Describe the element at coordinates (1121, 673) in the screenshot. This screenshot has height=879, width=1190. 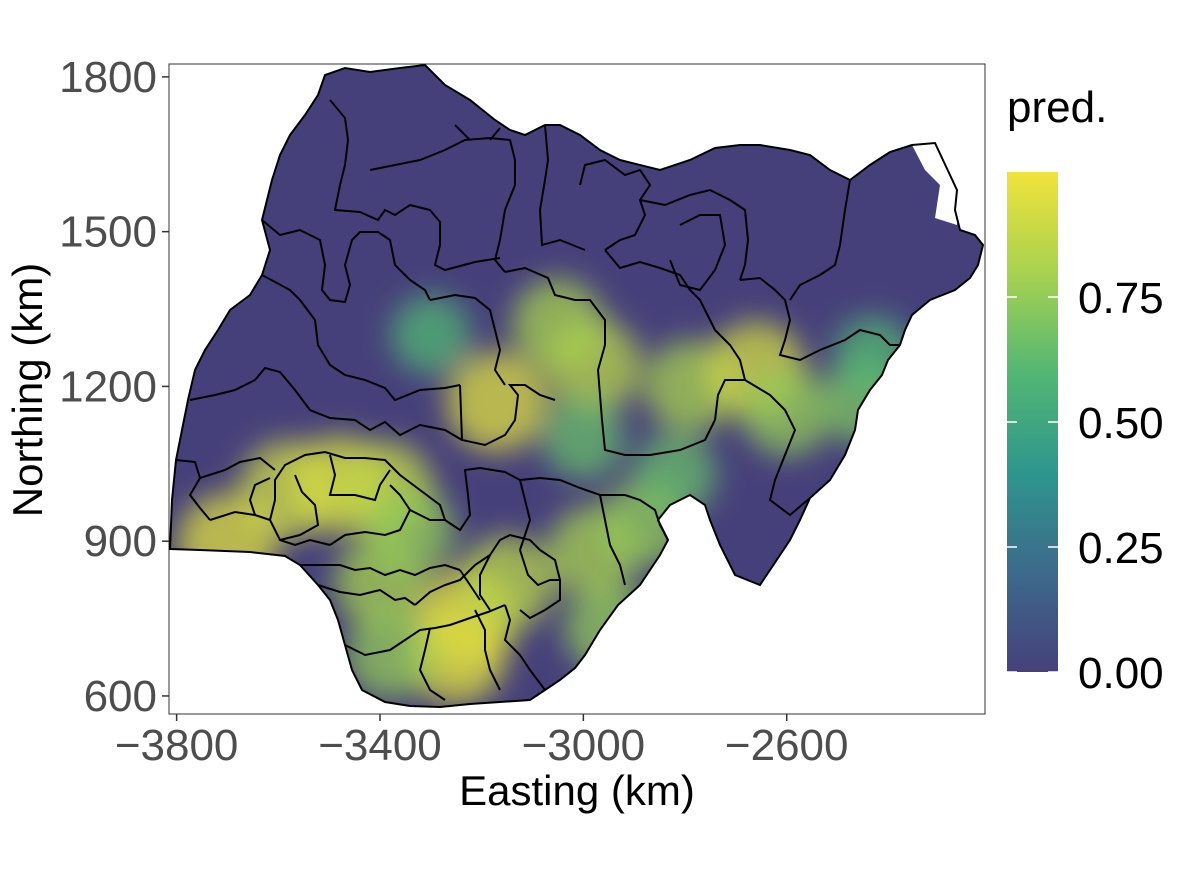
I see `legend-tick-label: 0.00` at that location.